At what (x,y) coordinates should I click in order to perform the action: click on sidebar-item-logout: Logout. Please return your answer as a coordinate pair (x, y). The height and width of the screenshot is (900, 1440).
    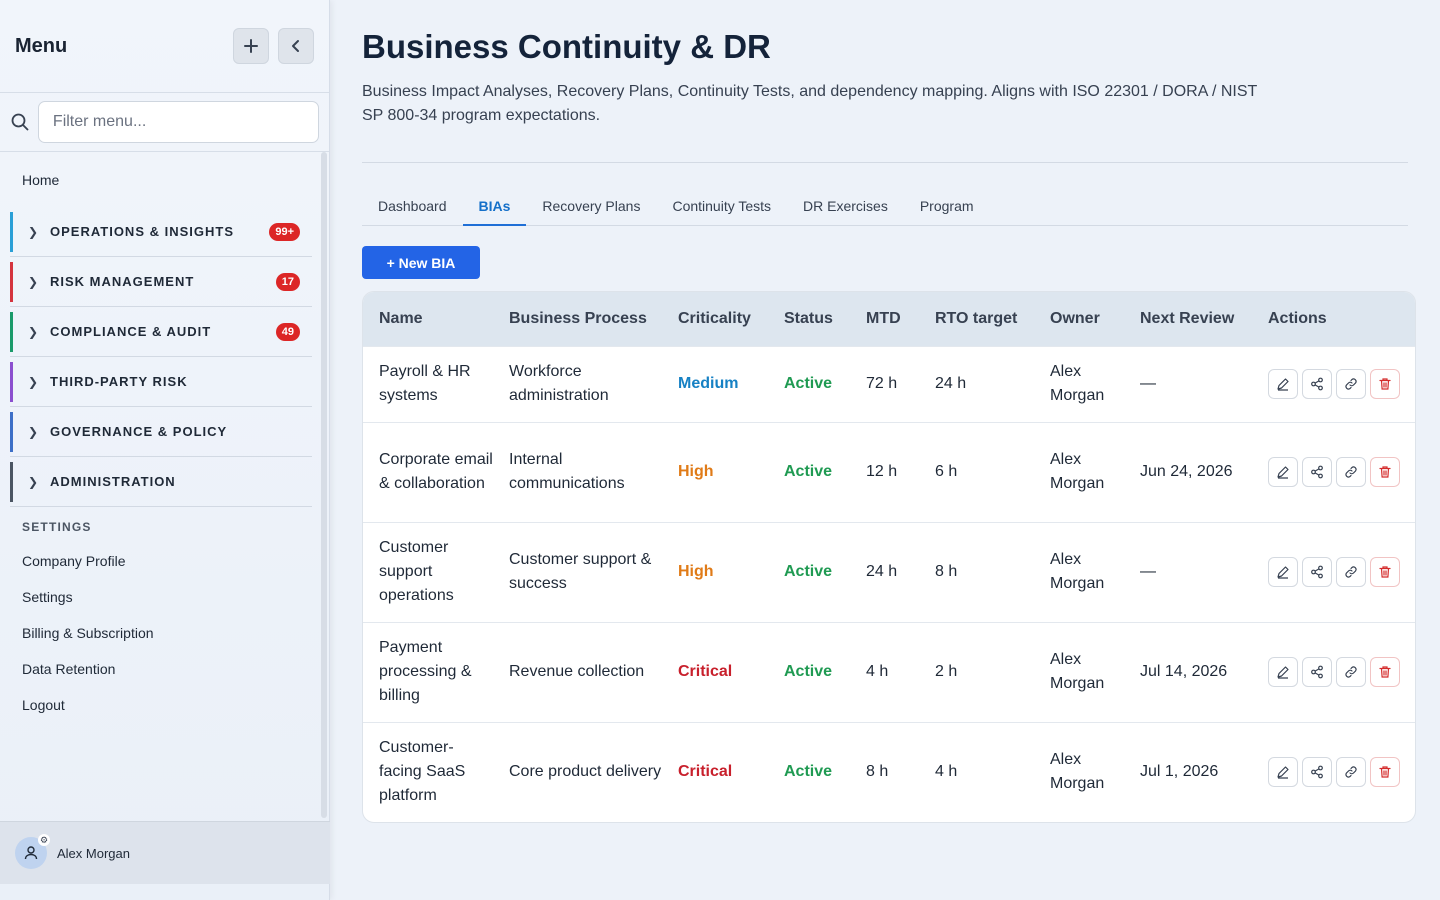
    Looking at the image, I should click on (43, 705).